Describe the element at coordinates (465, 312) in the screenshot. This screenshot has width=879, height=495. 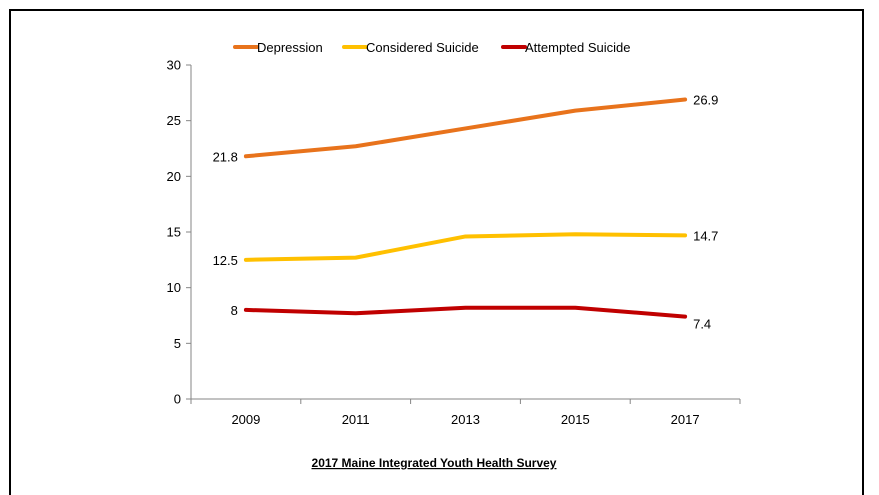
I see `series-line-attempted-suicide` at that location.